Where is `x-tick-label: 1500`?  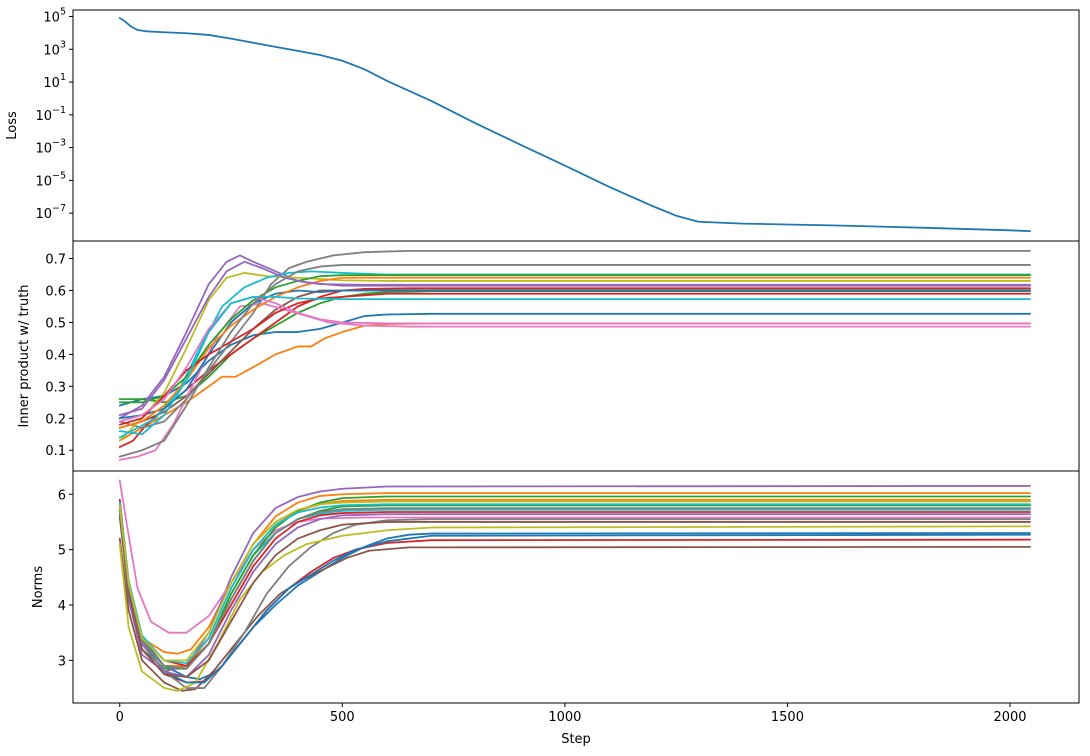
x-tick-label: 1500 is located at coordinates (787, 717).